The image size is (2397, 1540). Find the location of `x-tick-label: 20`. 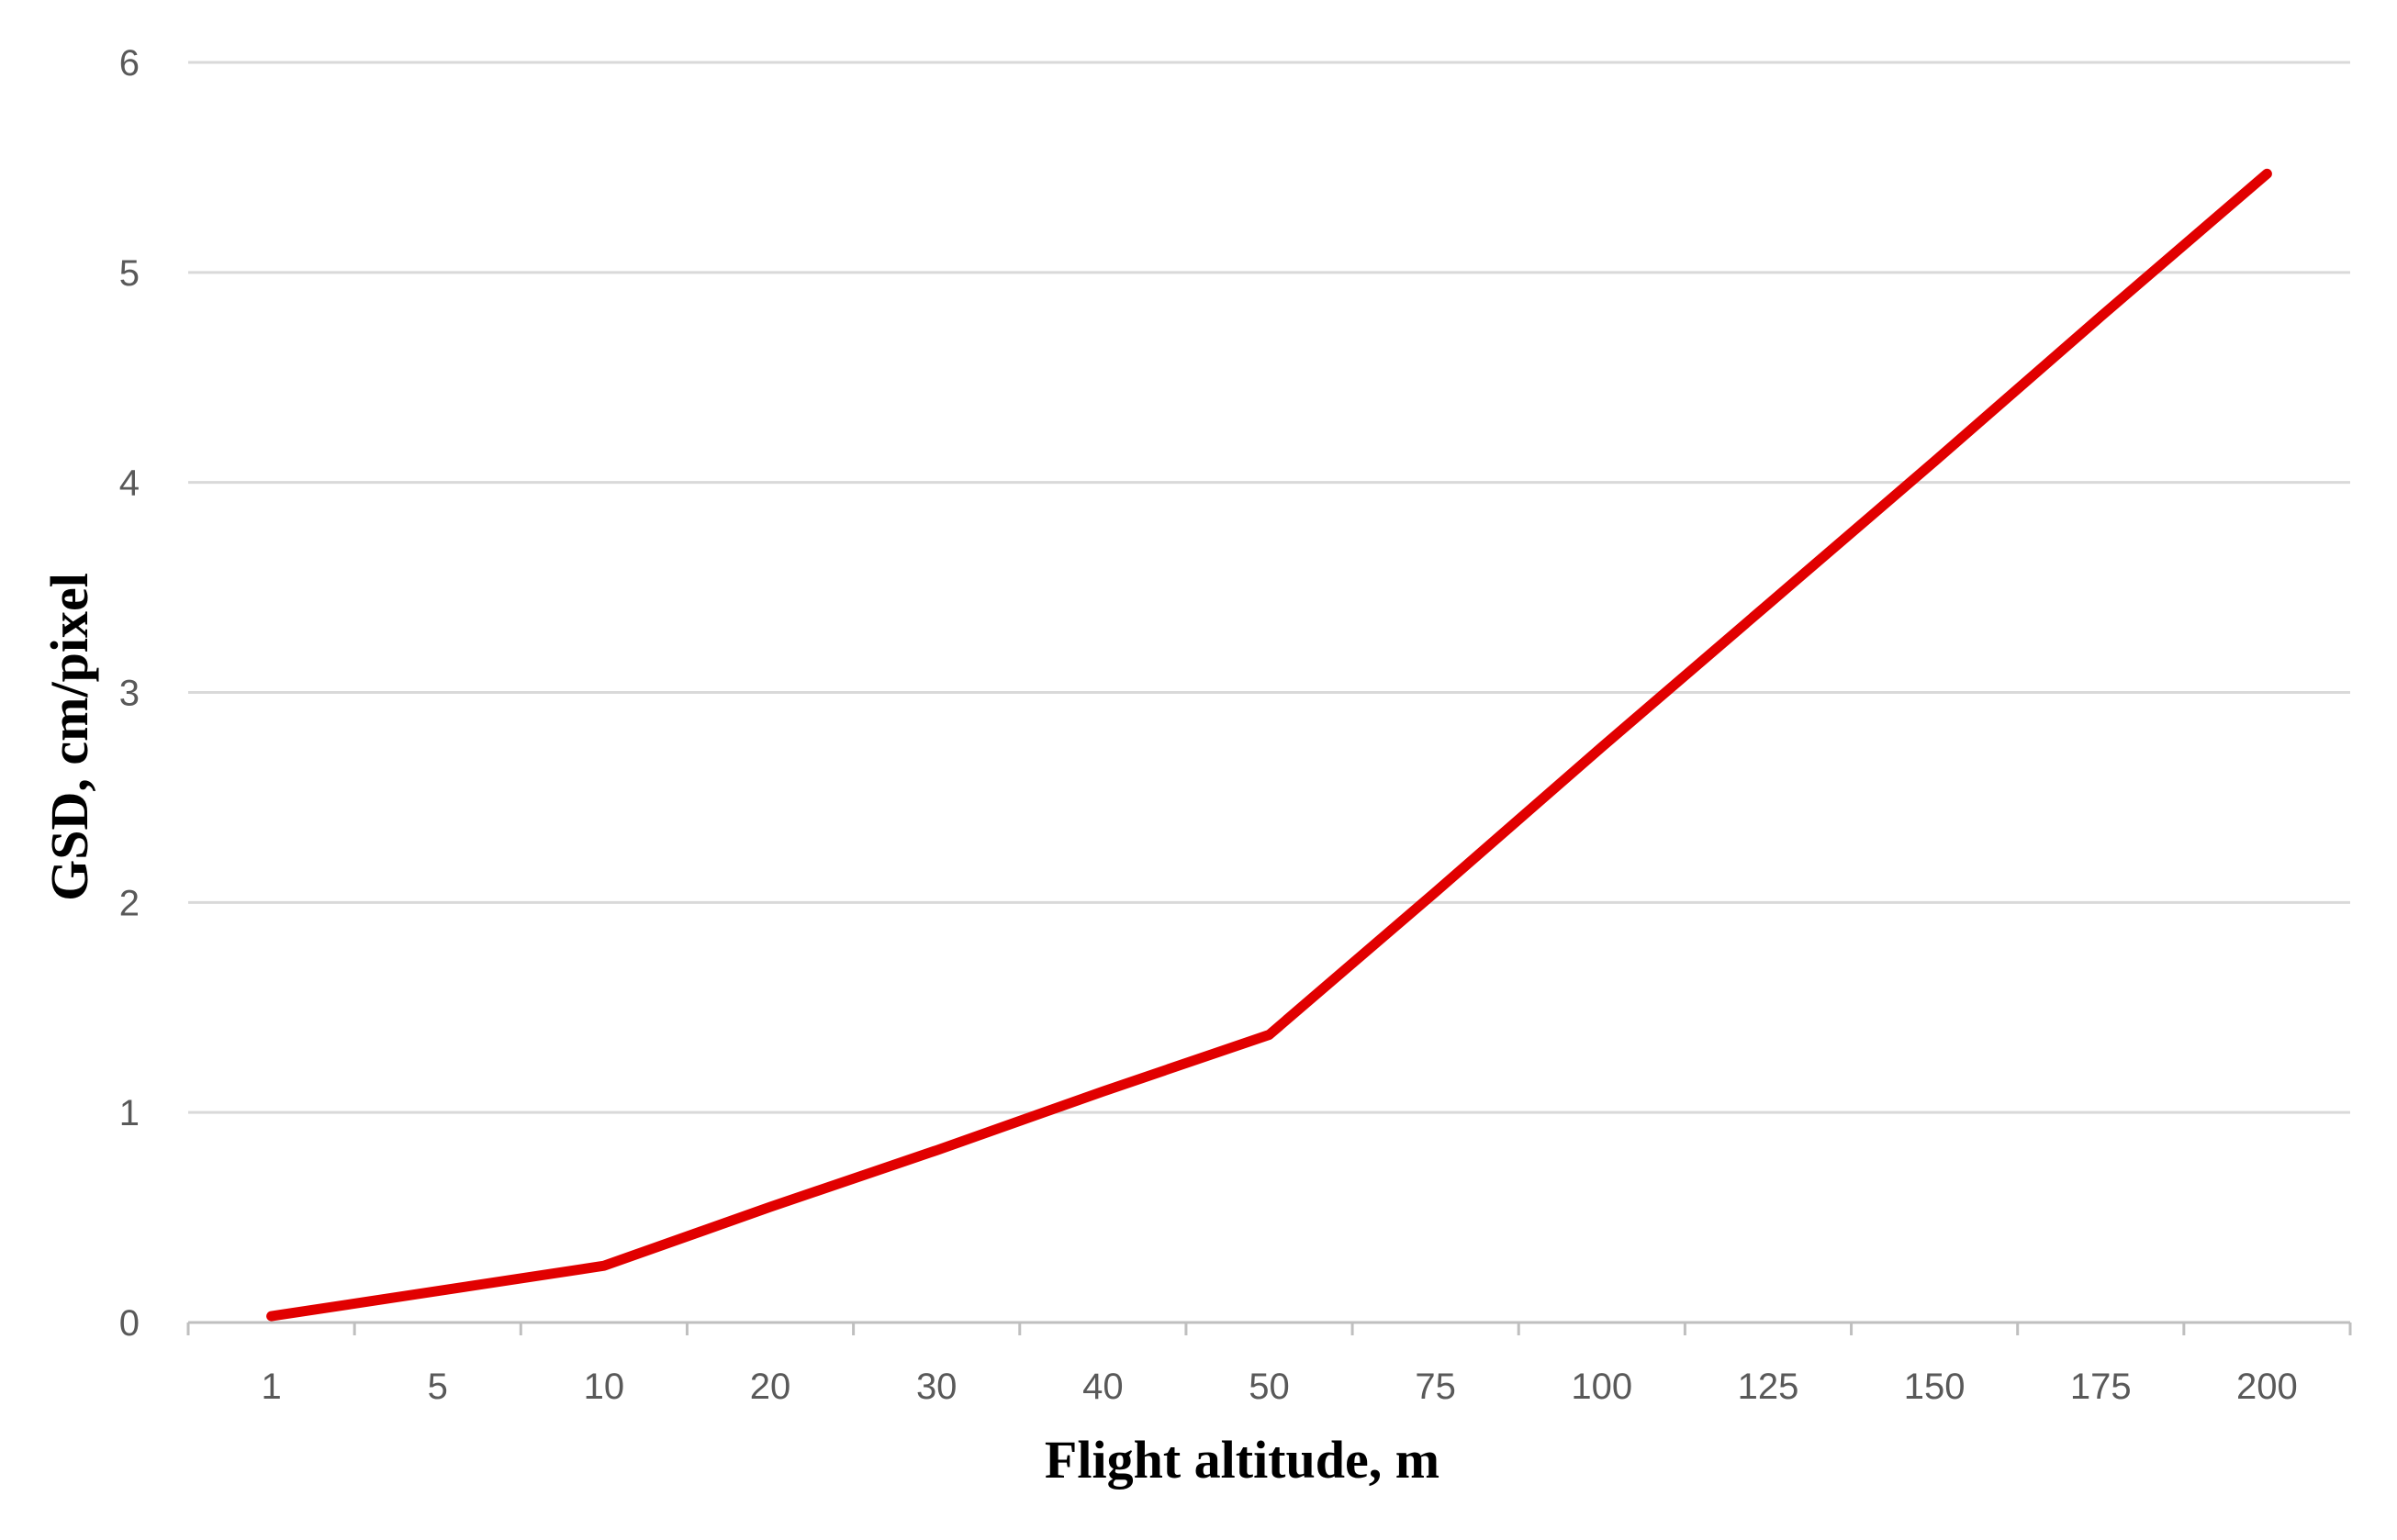

x-tick-label: 20 is located at coordinates (771, 1387).